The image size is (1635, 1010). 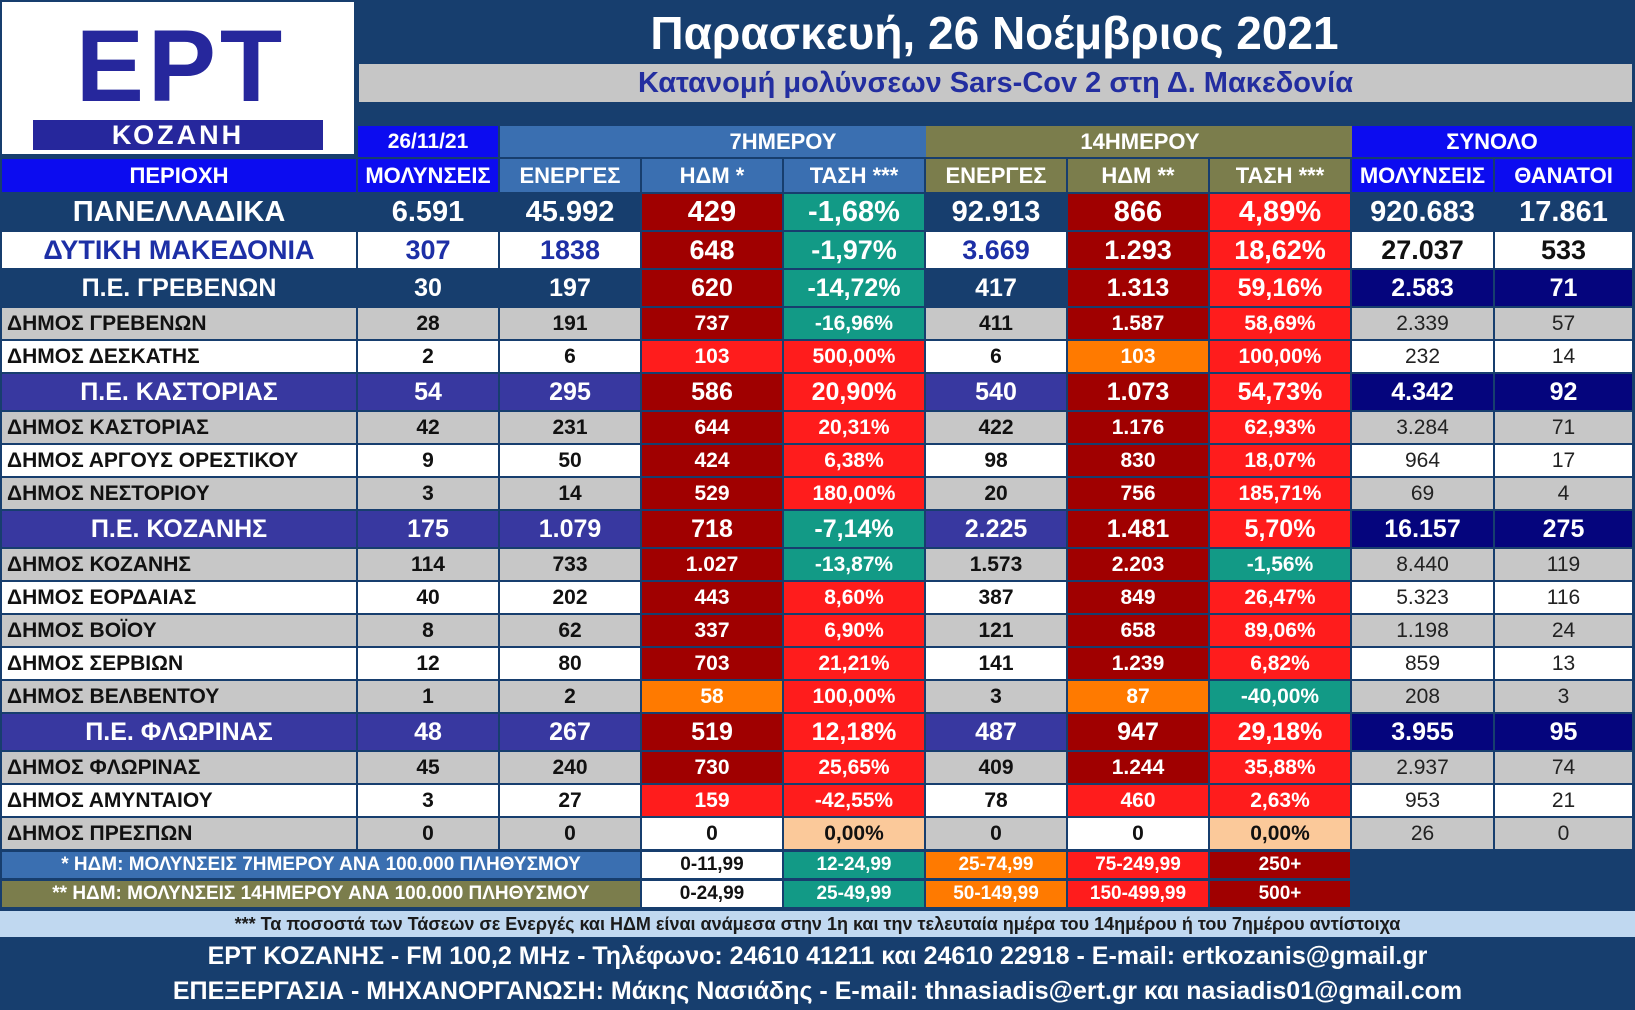 I want to click on table-cell-deaths: 92, so click(x=1563, y=392).